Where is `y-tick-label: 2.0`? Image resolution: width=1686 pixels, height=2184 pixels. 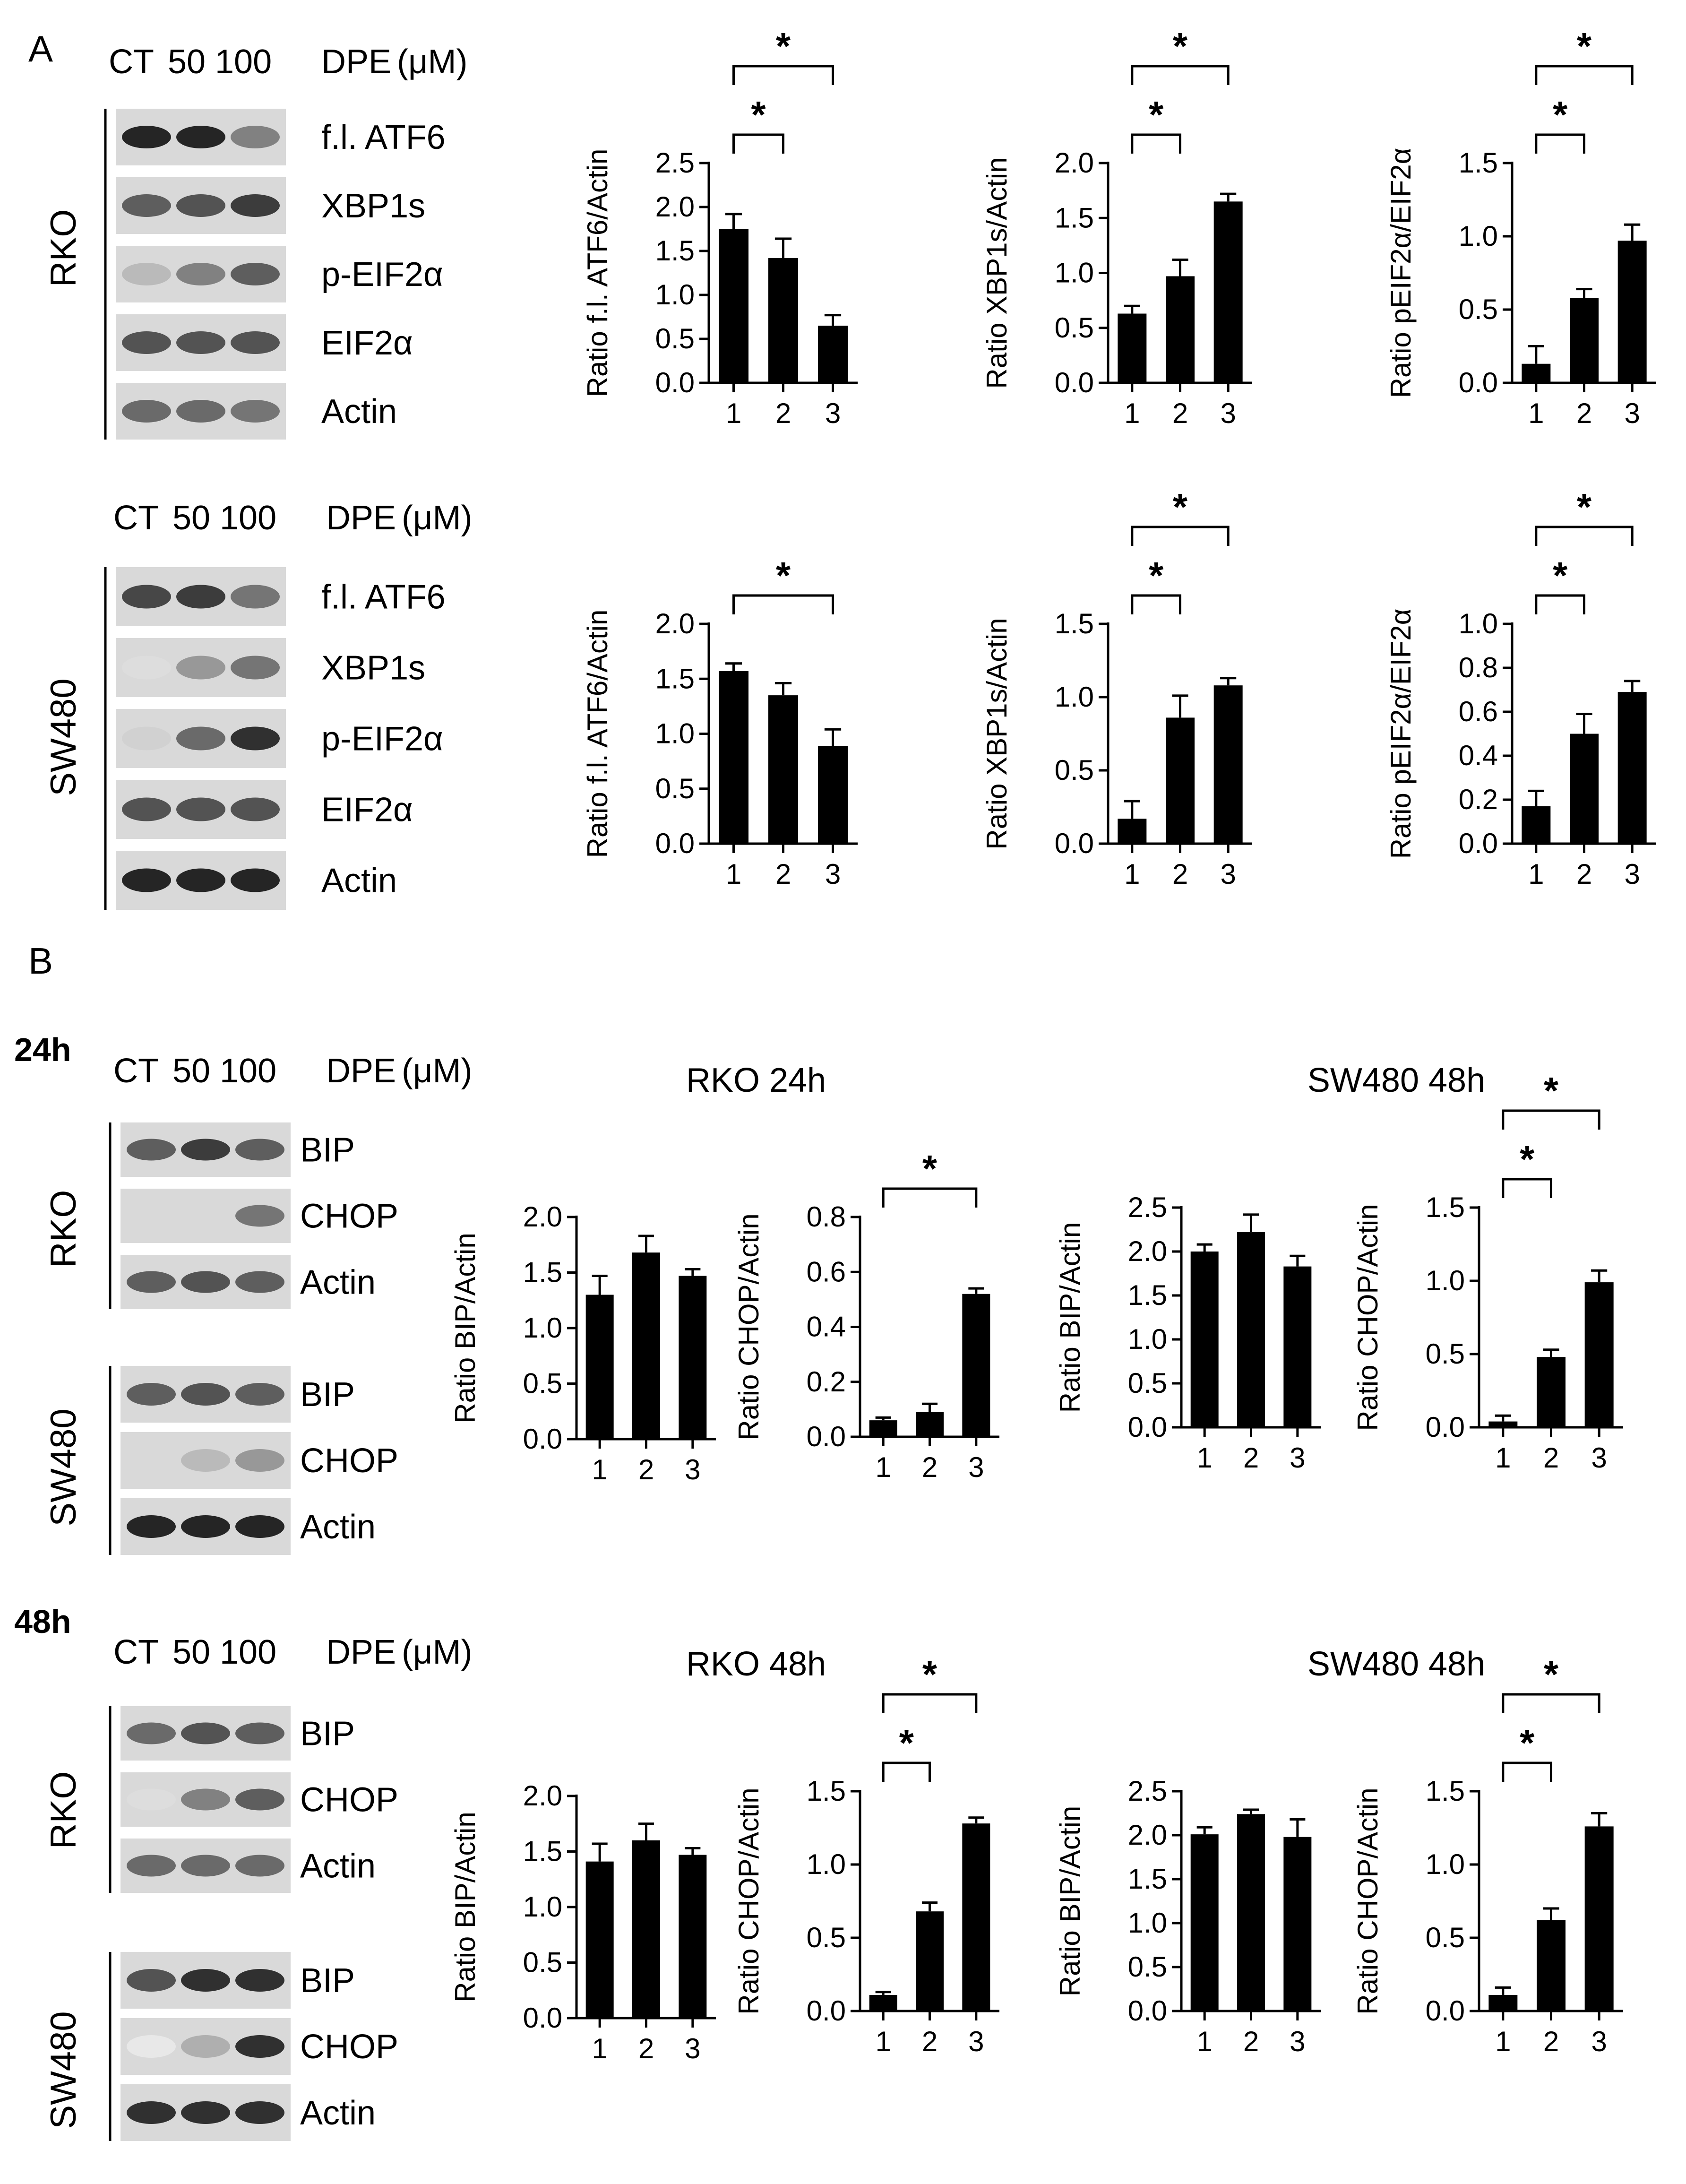
y-tick-label: 2.0 is located at coordinates (1147, 1835).